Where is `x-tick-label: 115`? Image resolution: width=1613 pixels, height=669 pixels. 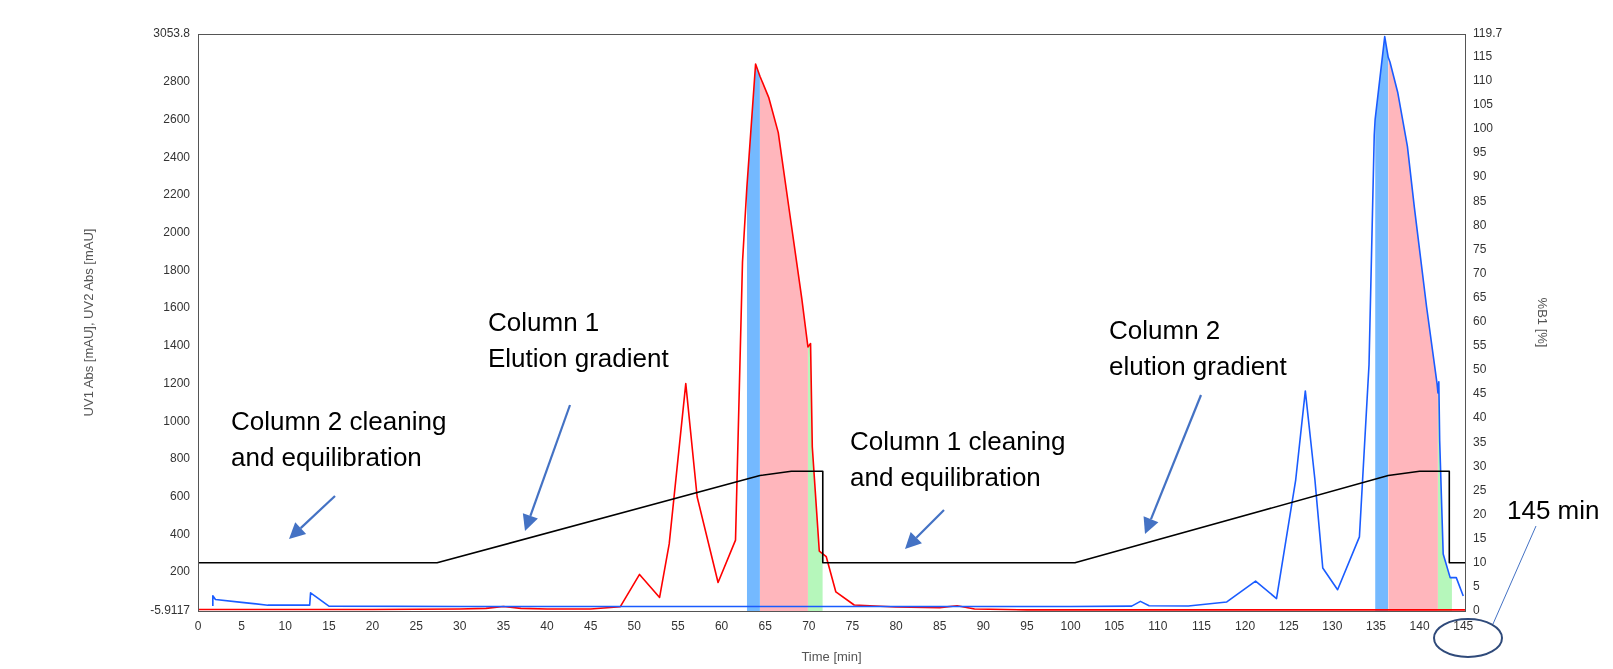
x-tick-label: 115 is located at coordinates (1201, 625).